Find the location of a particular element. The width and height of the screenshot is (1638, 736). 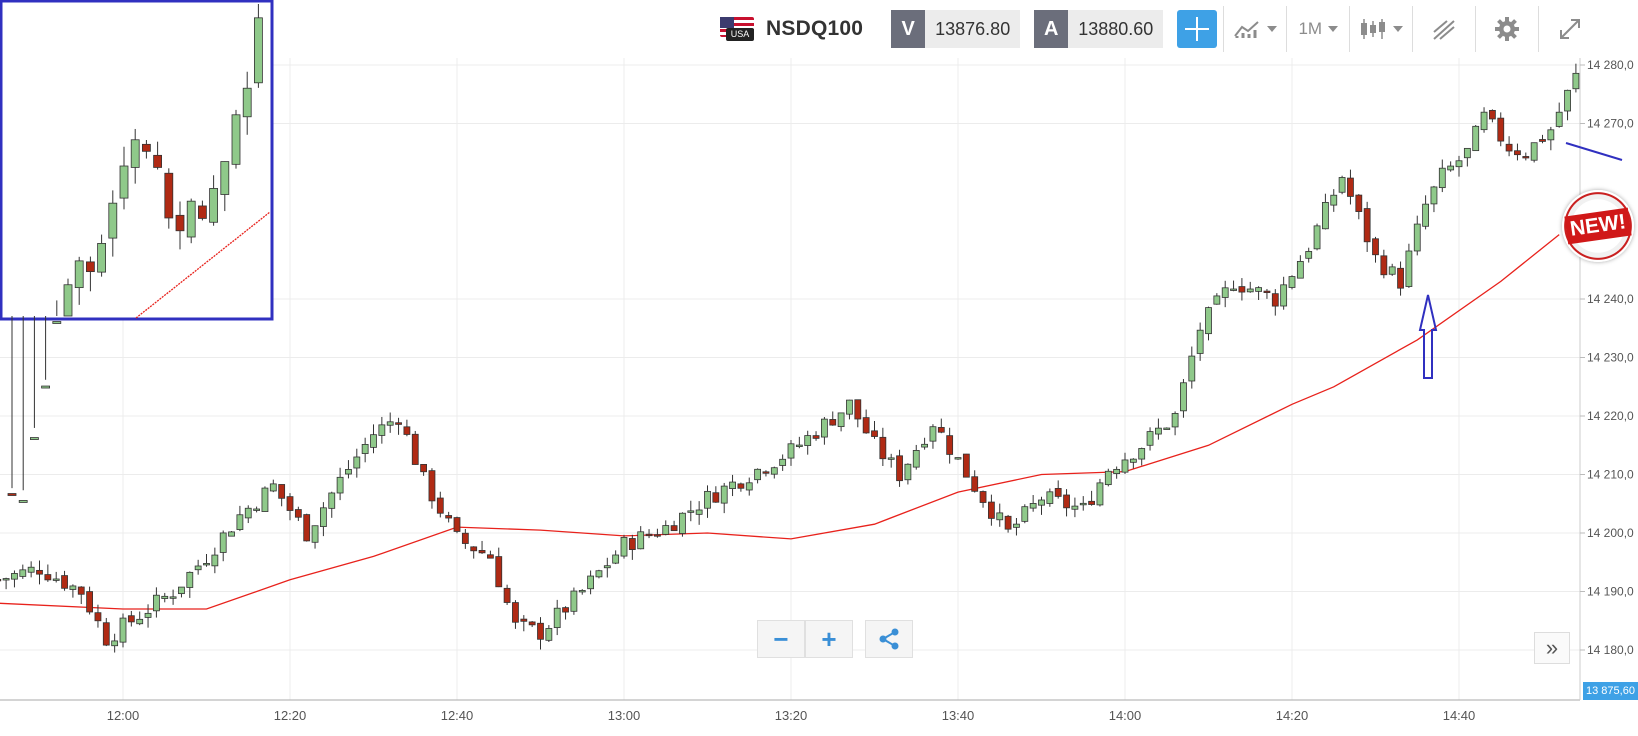

x-tick-label: 13:40 is located at coordinates (958, 715).